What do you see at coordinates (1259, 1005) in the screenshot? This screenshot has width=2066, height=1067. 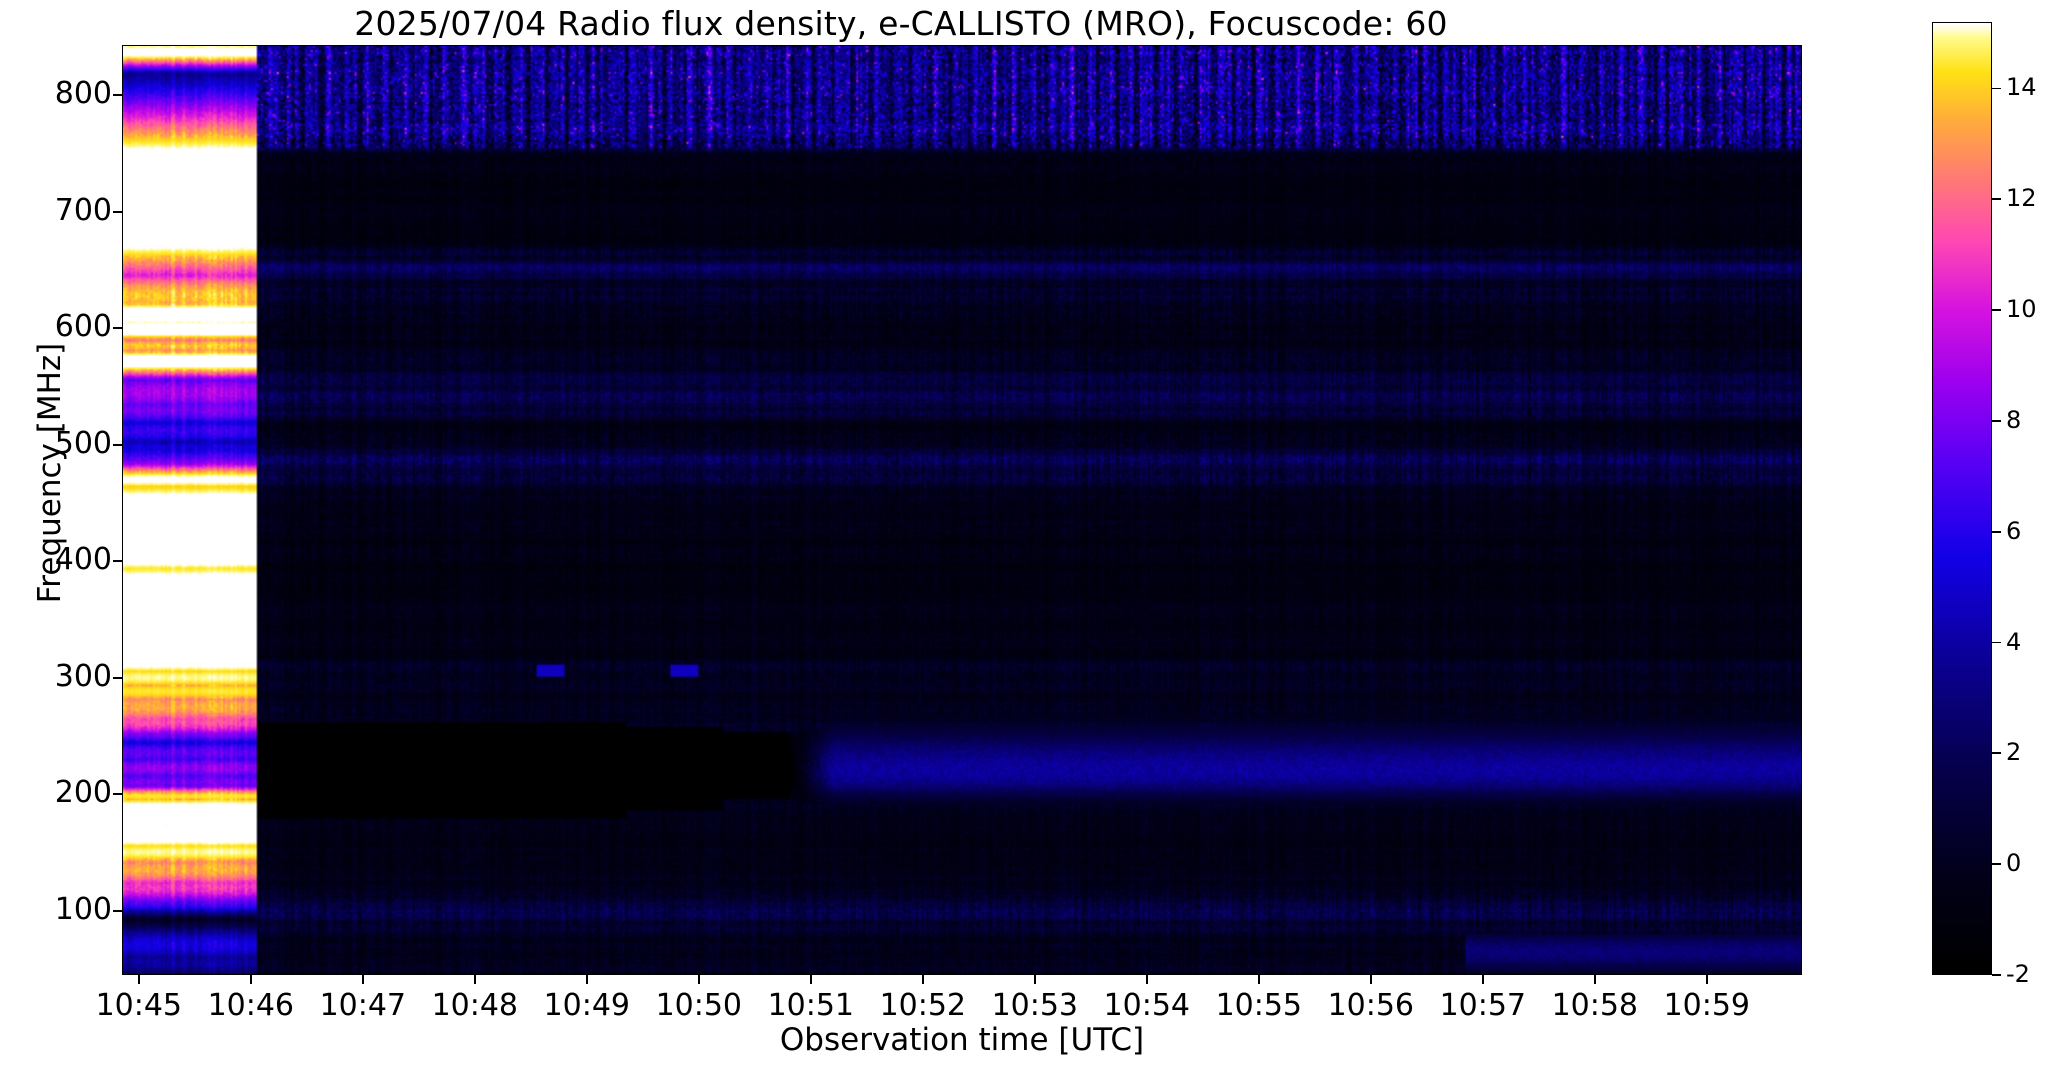 I see `x-tick-label: 10:55` at bounding box center [1259, 1005].